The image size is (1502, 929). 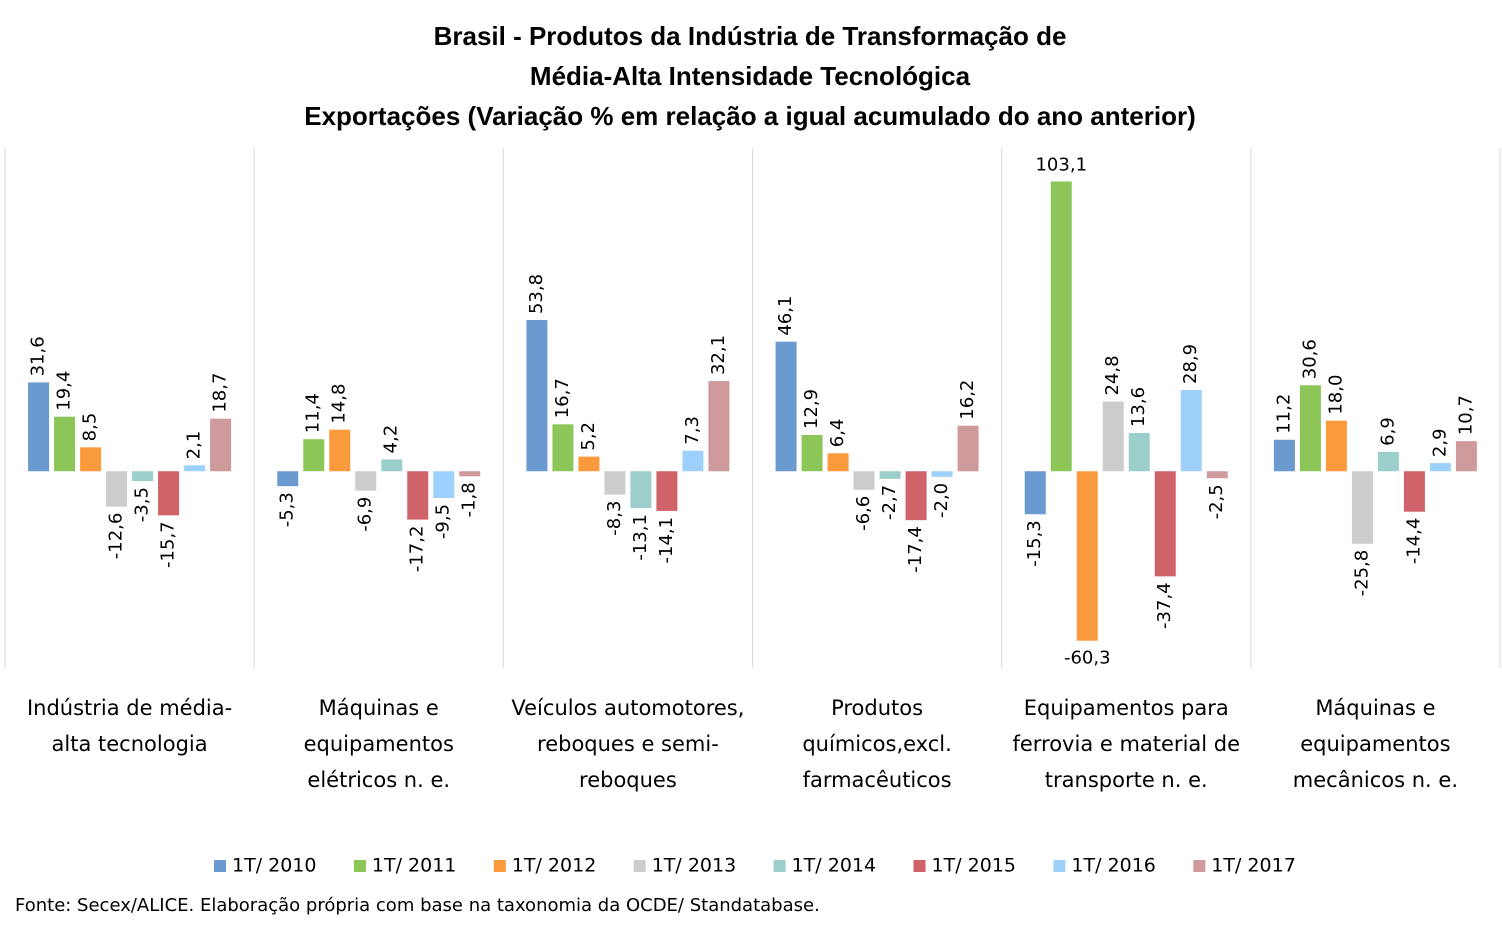 I want to click on legend-label: 1T/ 2011, so click(x=414, y=866).